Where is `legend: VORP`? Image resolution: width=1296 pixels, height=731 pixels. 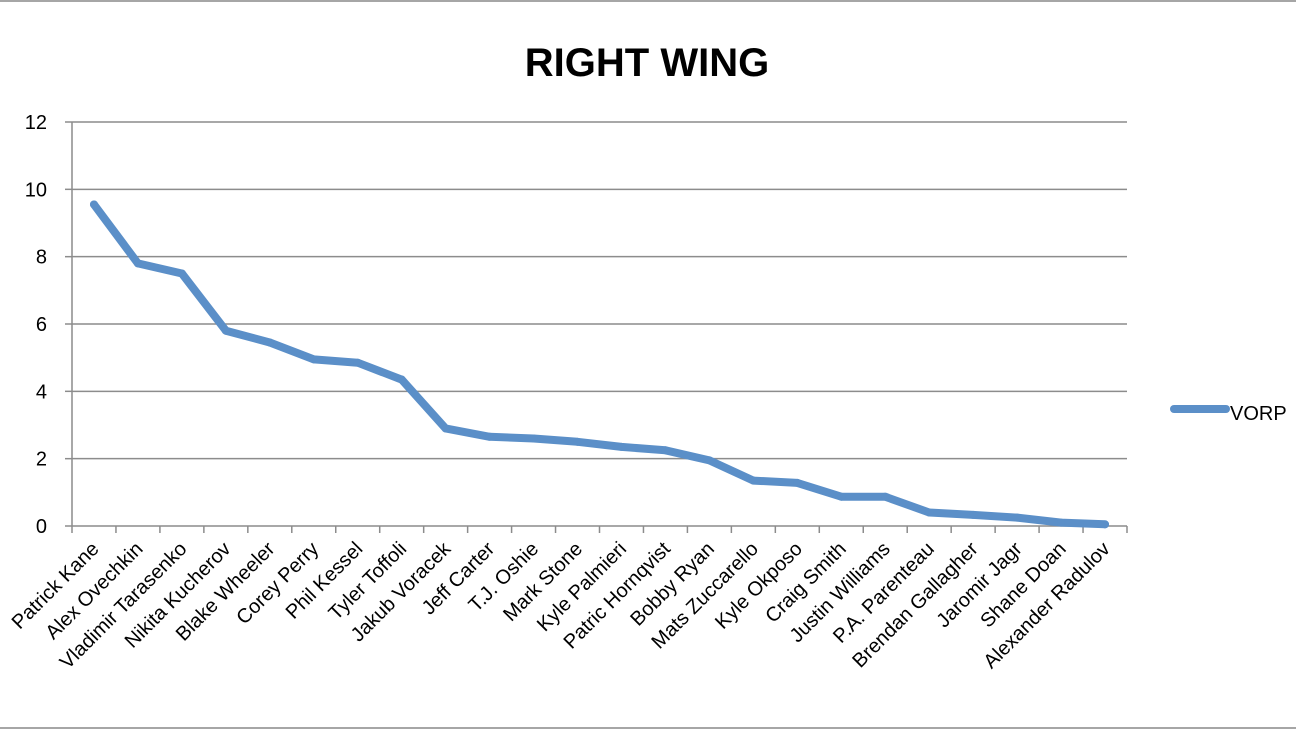 legend: VORP is located at coordinates (1228, 414).